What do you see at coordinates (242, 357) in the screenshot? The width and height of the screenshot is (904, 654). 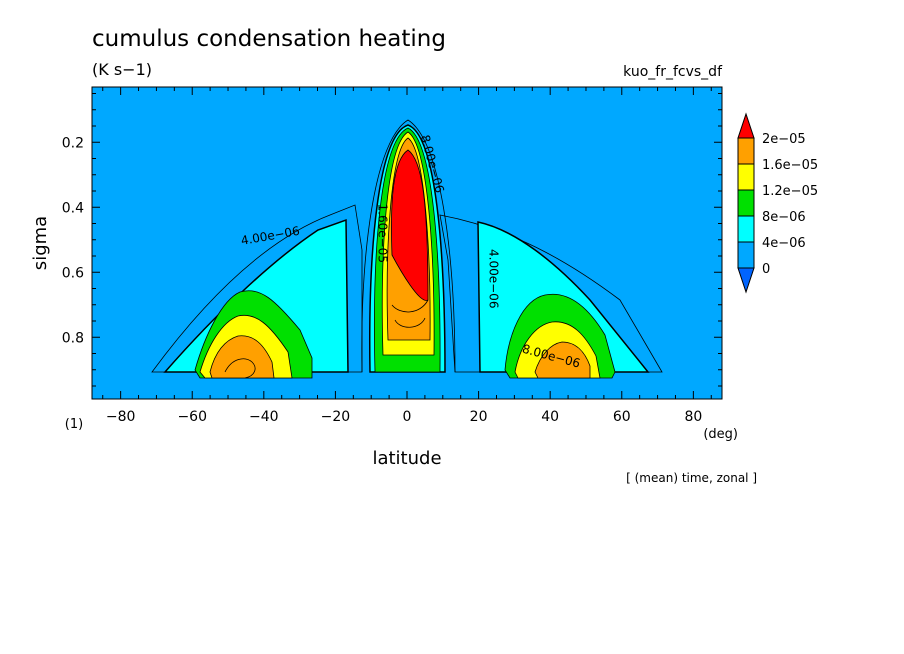 I see `fill-1.6e-5-south` at bounding box center [242, 357].